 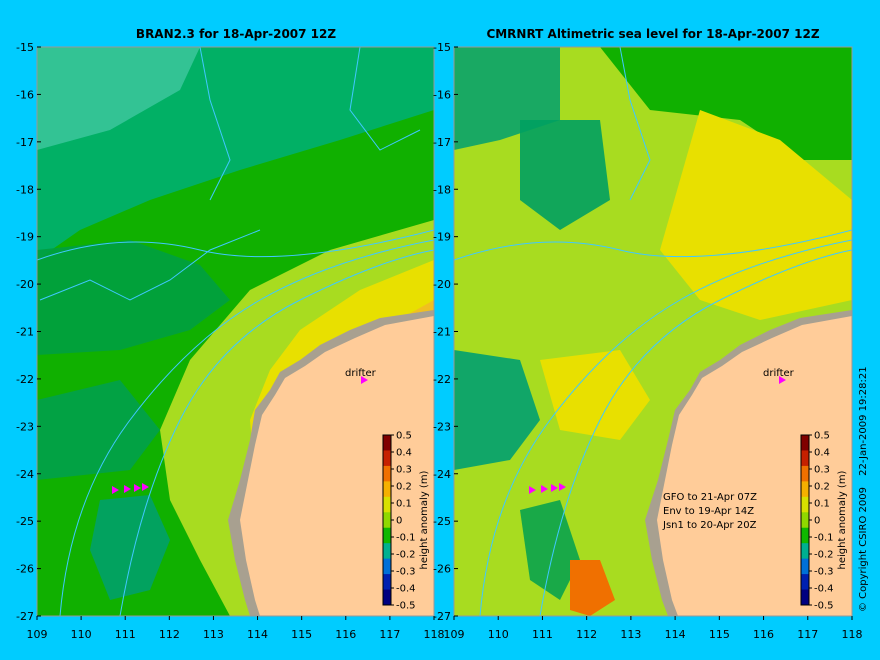 I want to click on colorbar-tick-label: 0.5, so click(x=822, y=436).